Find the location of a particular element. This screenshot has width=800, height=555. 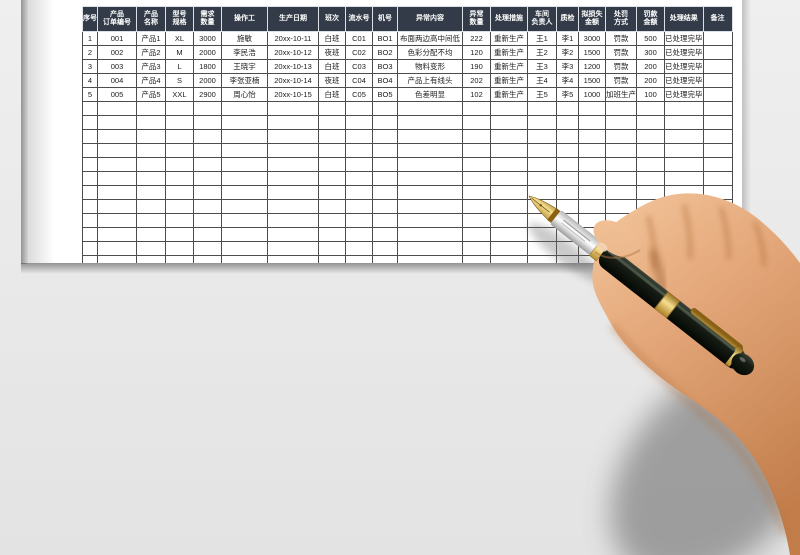

cell-demand_qty is located at coordinates (207, 164).